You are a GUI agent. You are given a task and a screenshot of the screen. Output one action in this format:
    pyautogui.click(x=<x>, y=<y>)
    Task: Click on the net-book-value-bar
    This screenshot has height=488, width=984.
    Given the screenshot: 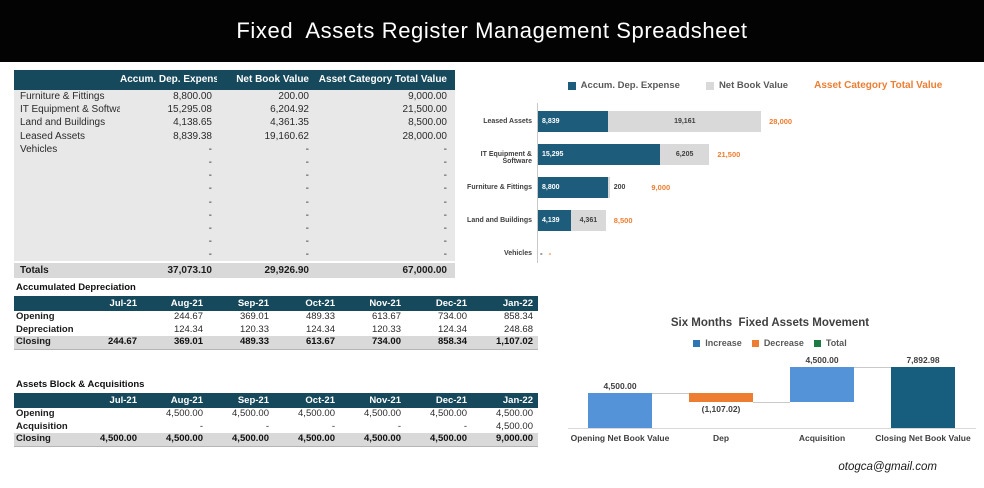 What is the action you would take?
    pyautogui.click(x=609, y=187)
    